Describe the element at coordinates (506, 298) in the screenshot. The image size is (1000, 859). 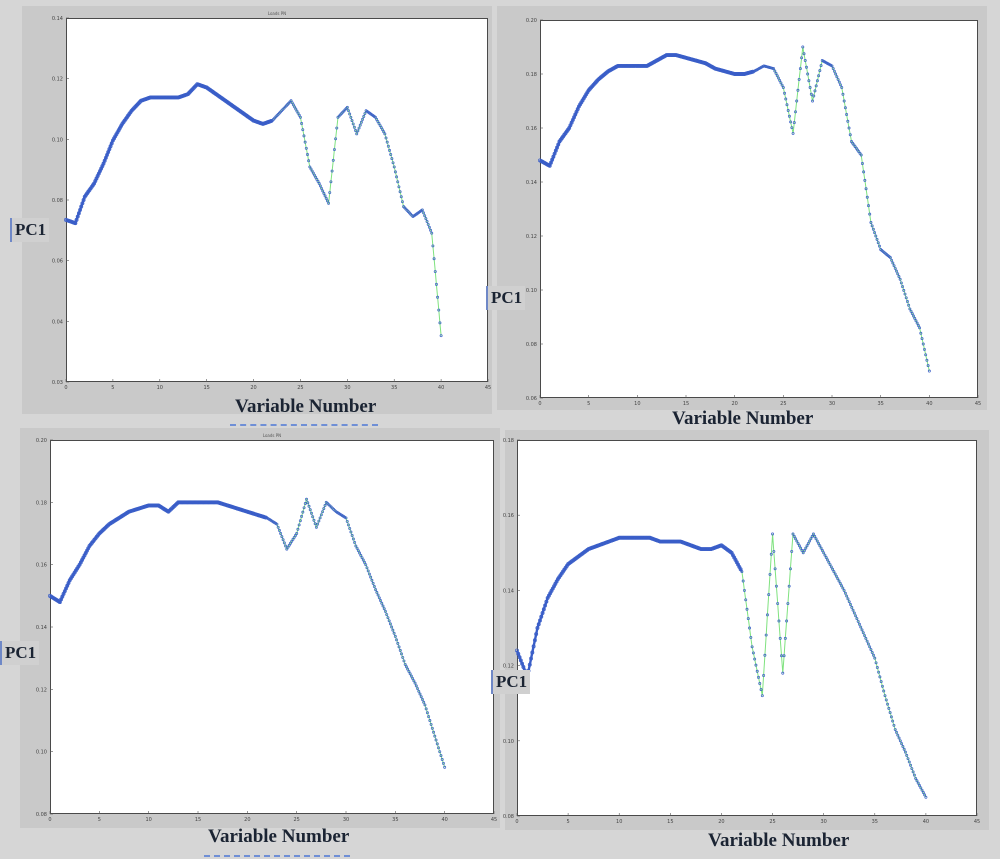
I see `y-axis-label-2: PC1` at that location.